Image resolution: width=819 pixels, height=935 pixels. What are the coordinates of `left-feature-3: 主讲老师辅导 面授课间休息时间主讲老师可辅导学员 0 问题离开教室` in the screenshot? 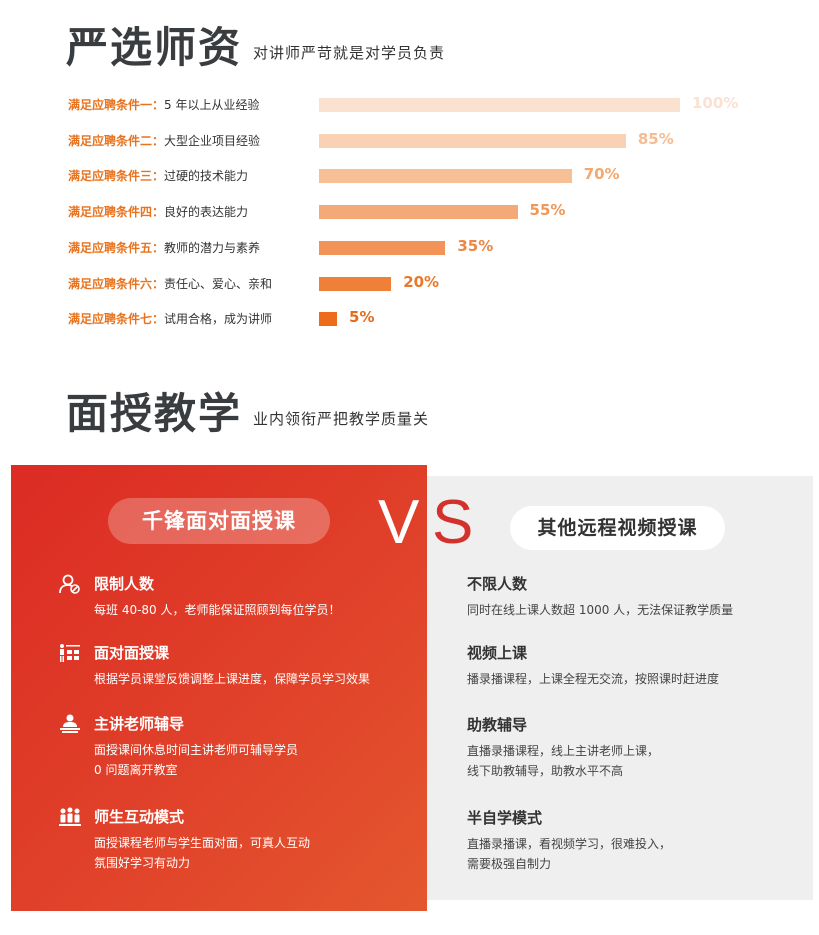 It's located at (179, 746).